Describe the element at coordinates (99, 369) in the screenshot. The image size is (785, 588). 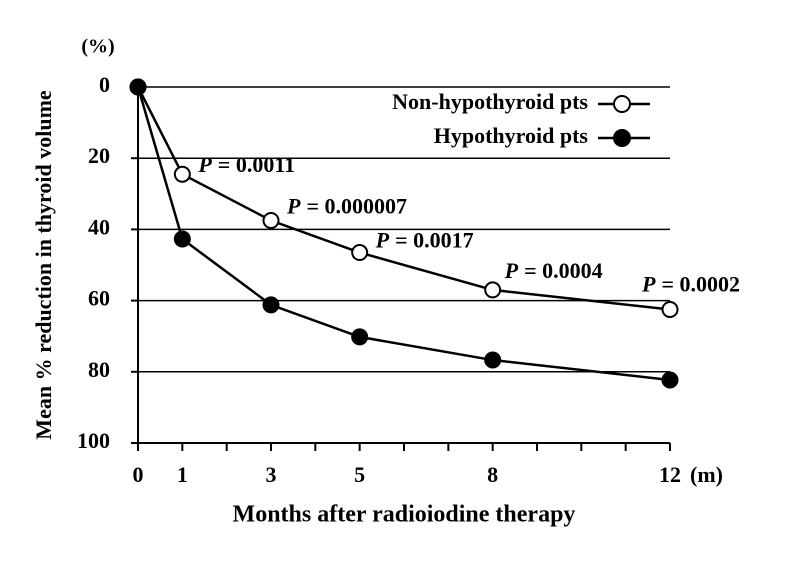
I see `y-tick-label: 80` at that location.